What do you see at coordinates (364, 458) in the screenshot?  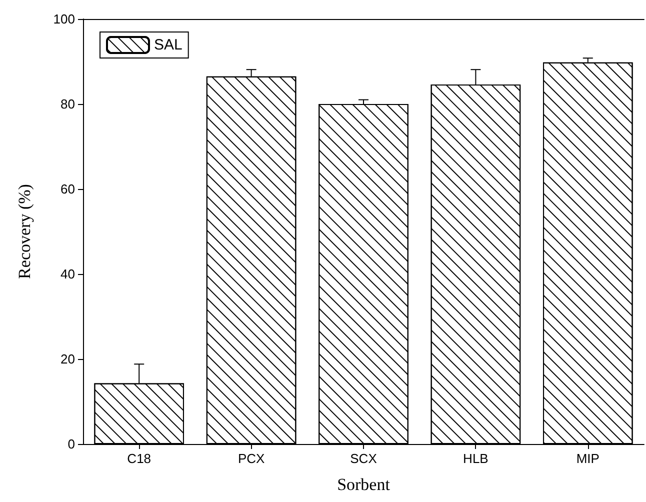 I see `x-tick-label: SCX` at bounding box center [364, 458].